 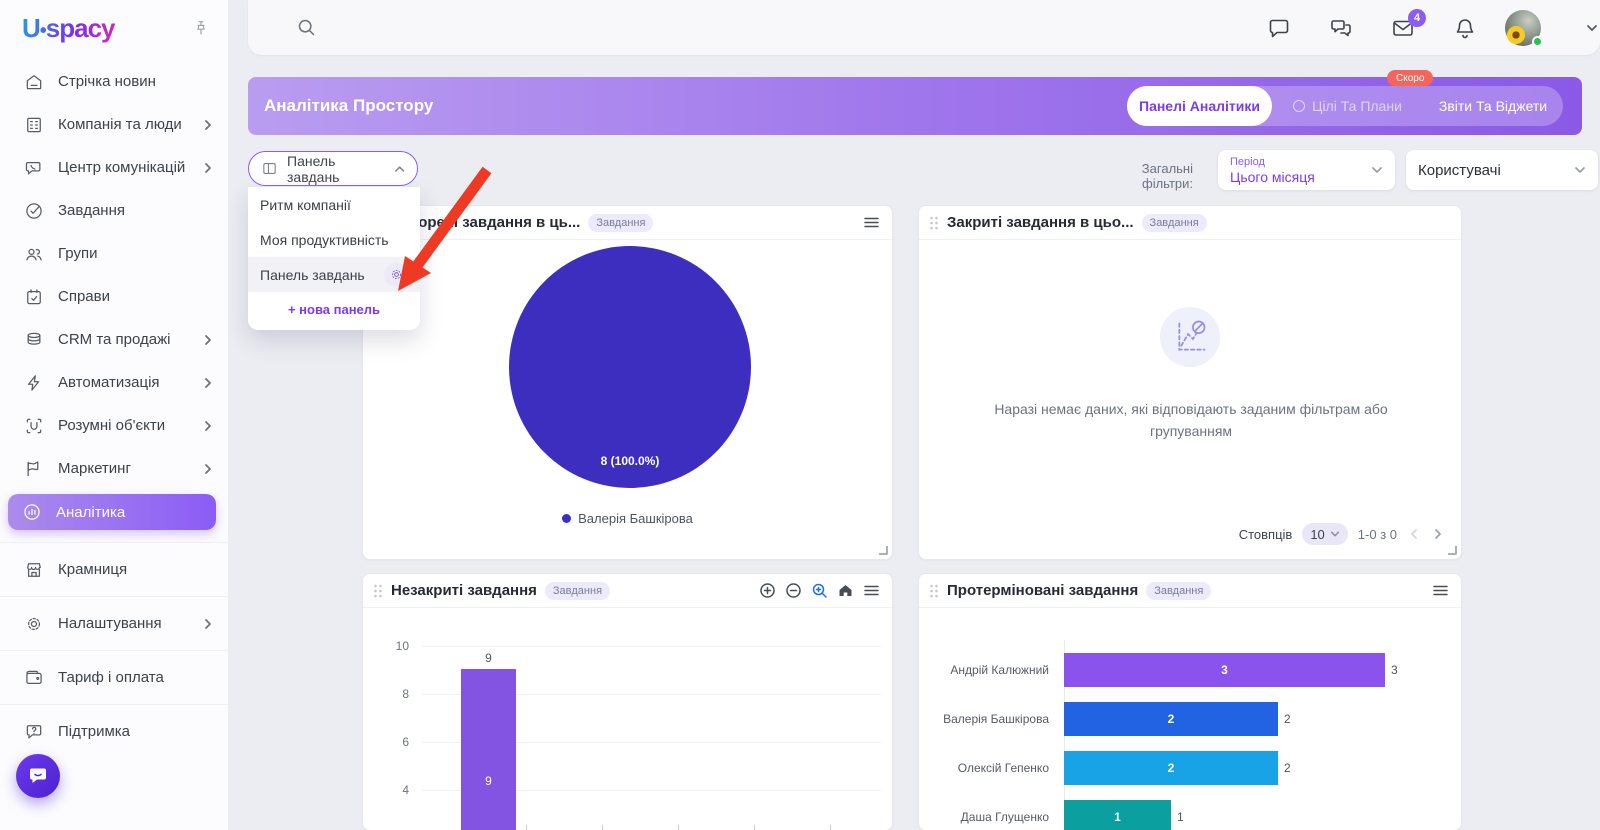 I want to click on building-icon, so click(x=34, y=125).